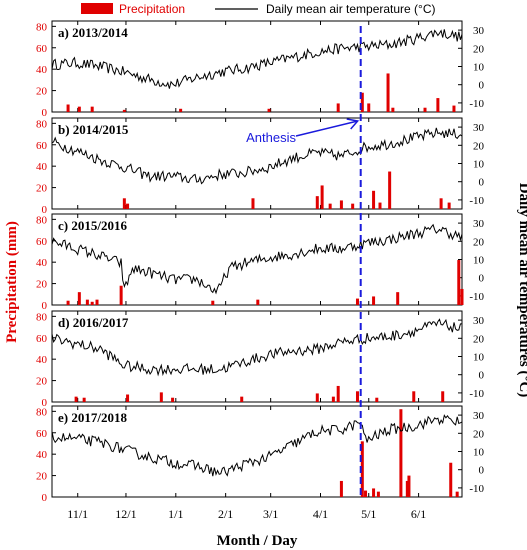  I want to click on x-tick-label: 2/1, so click(225, 514).